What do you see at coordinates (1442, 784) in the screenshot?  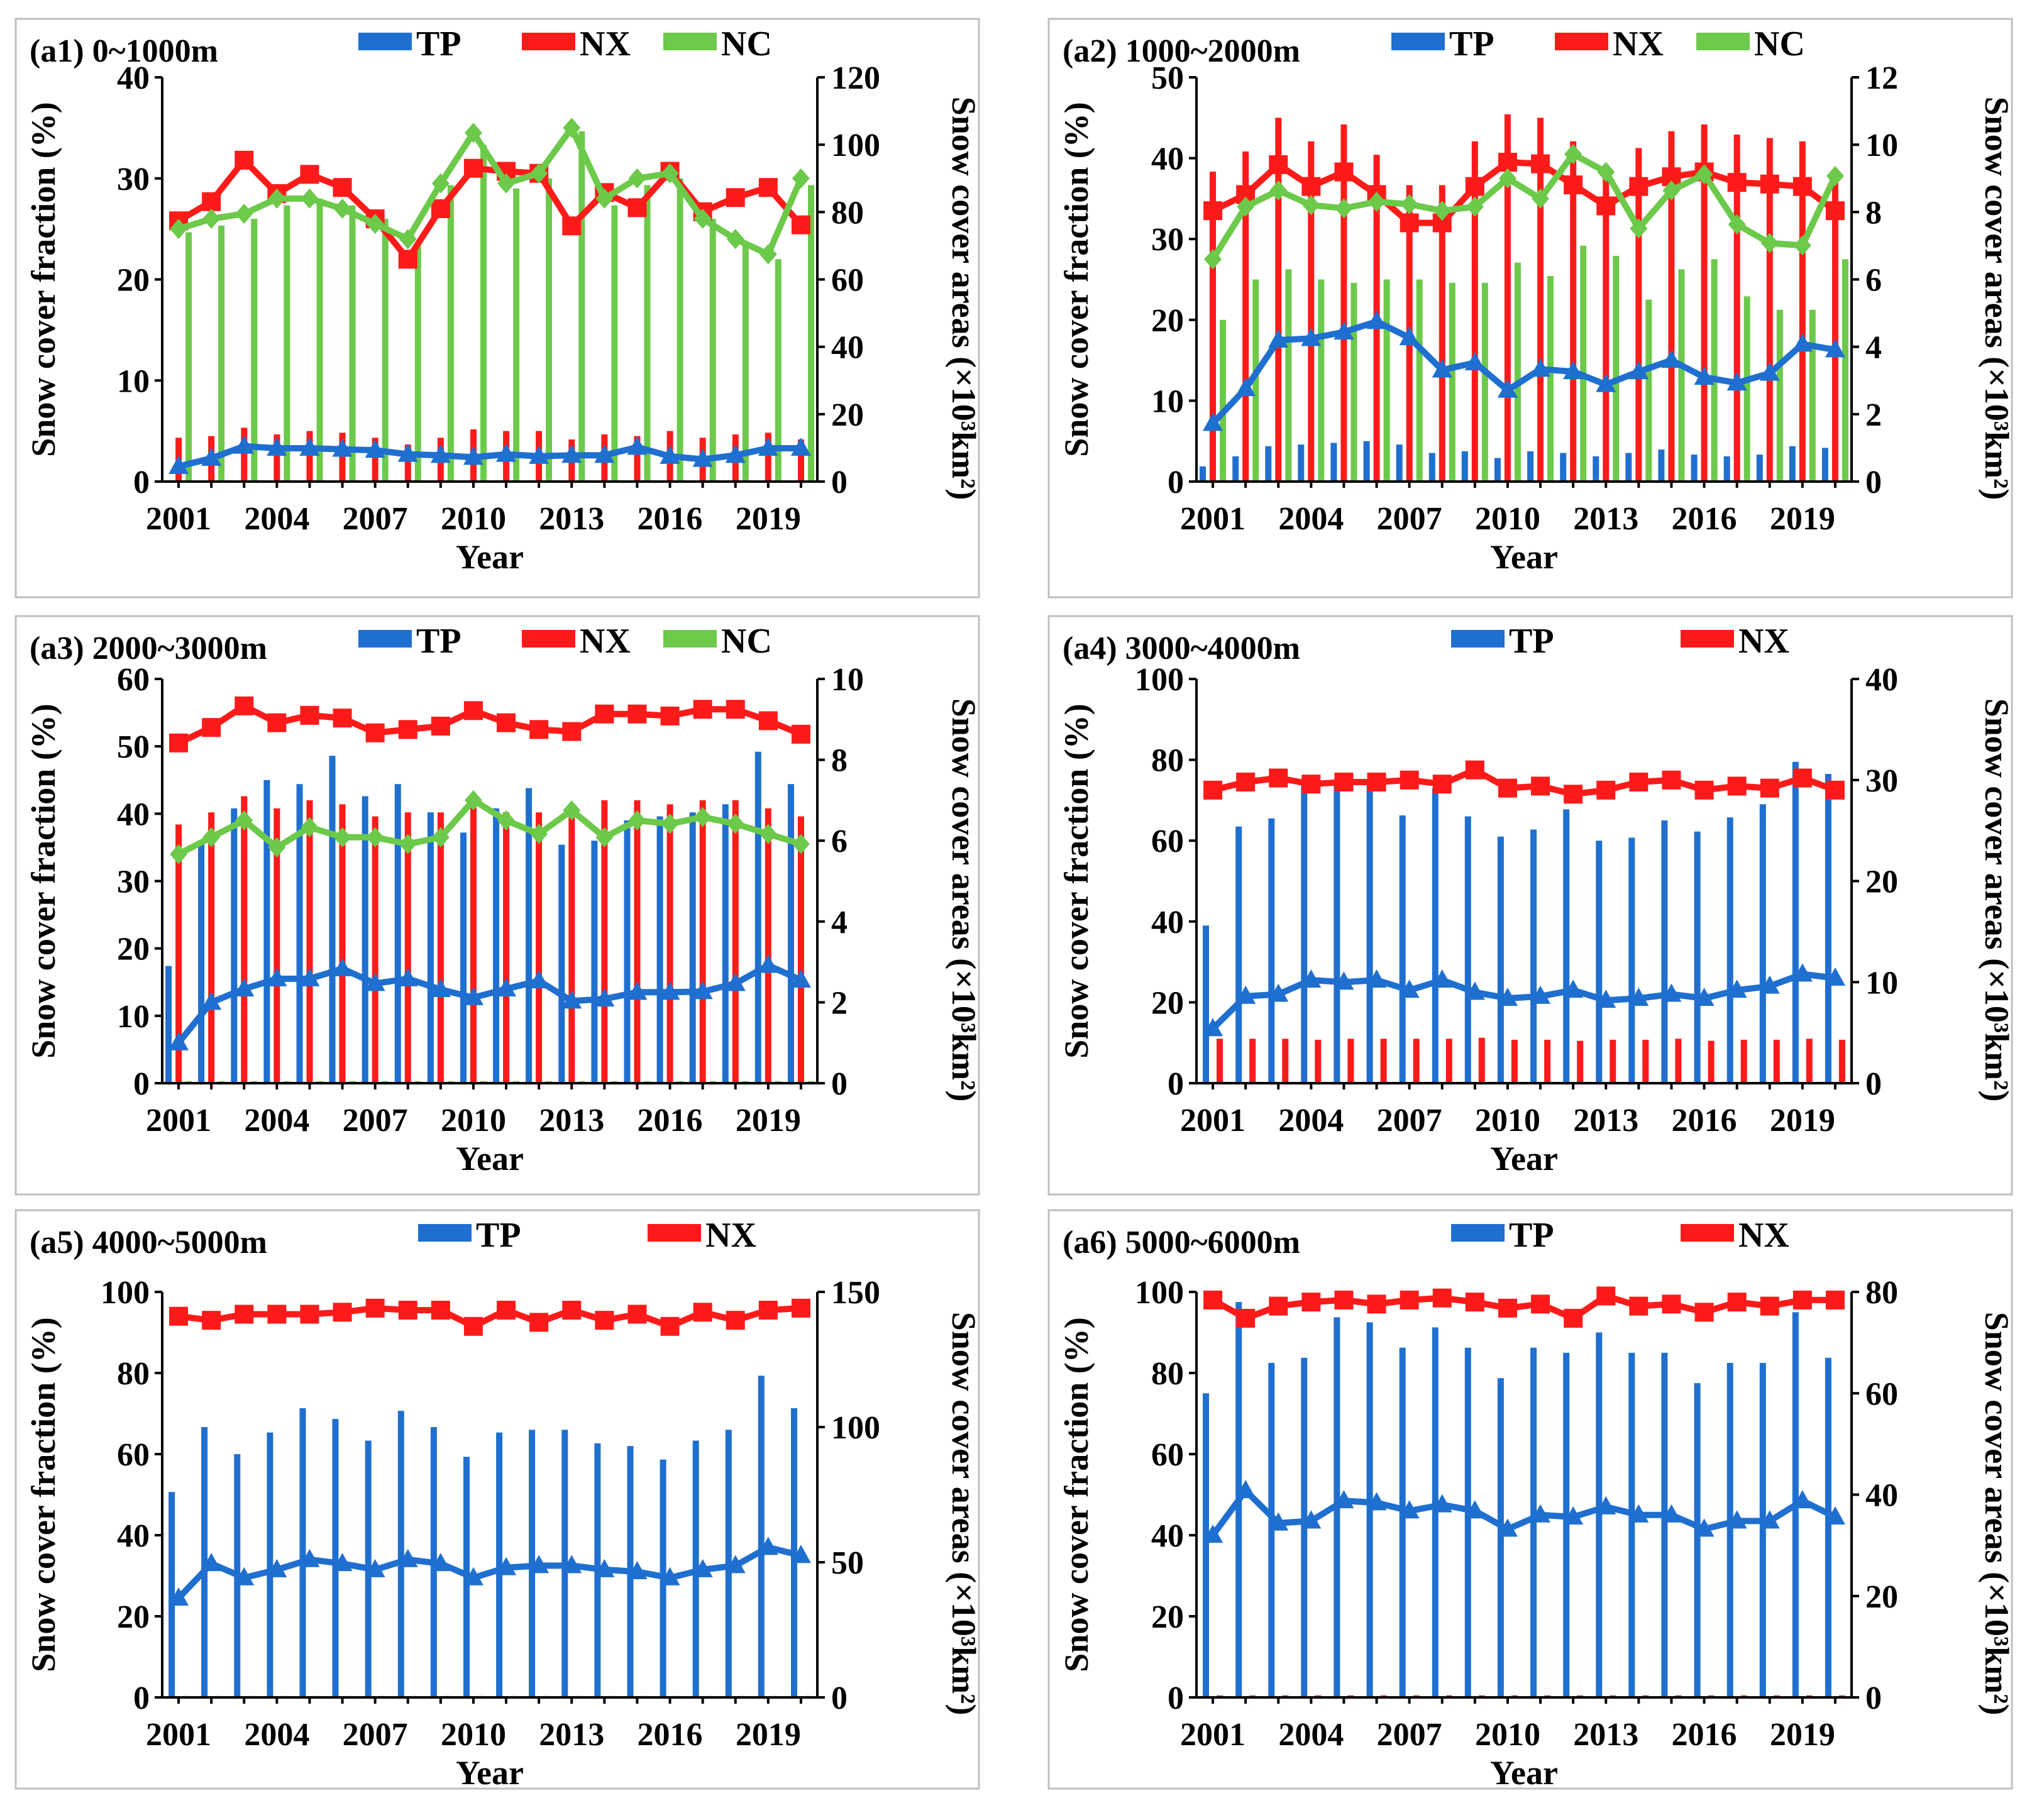 I see `marker-nx-2008` at bounding box center [1442, 784].